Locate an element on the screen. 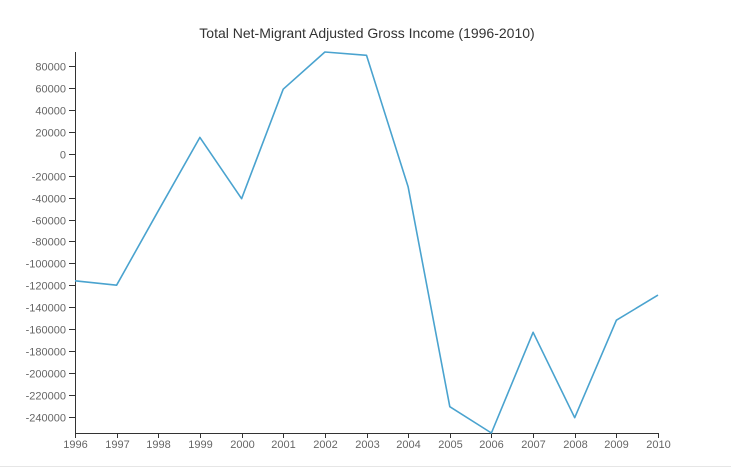  y-tick-label: 80000 is located at coordinates (50, 68).